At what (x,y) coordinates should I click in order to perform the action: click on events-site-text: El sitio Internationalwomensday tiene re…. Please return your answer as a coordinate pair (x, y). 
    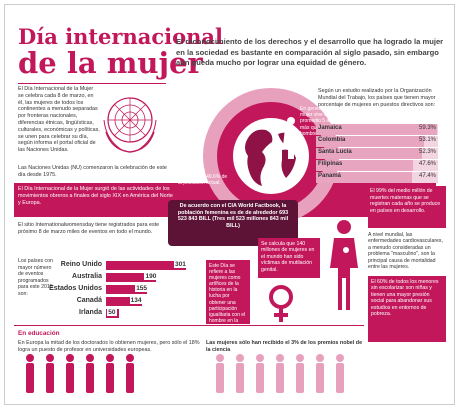
    Looking at the image, I should click on (89, 228).